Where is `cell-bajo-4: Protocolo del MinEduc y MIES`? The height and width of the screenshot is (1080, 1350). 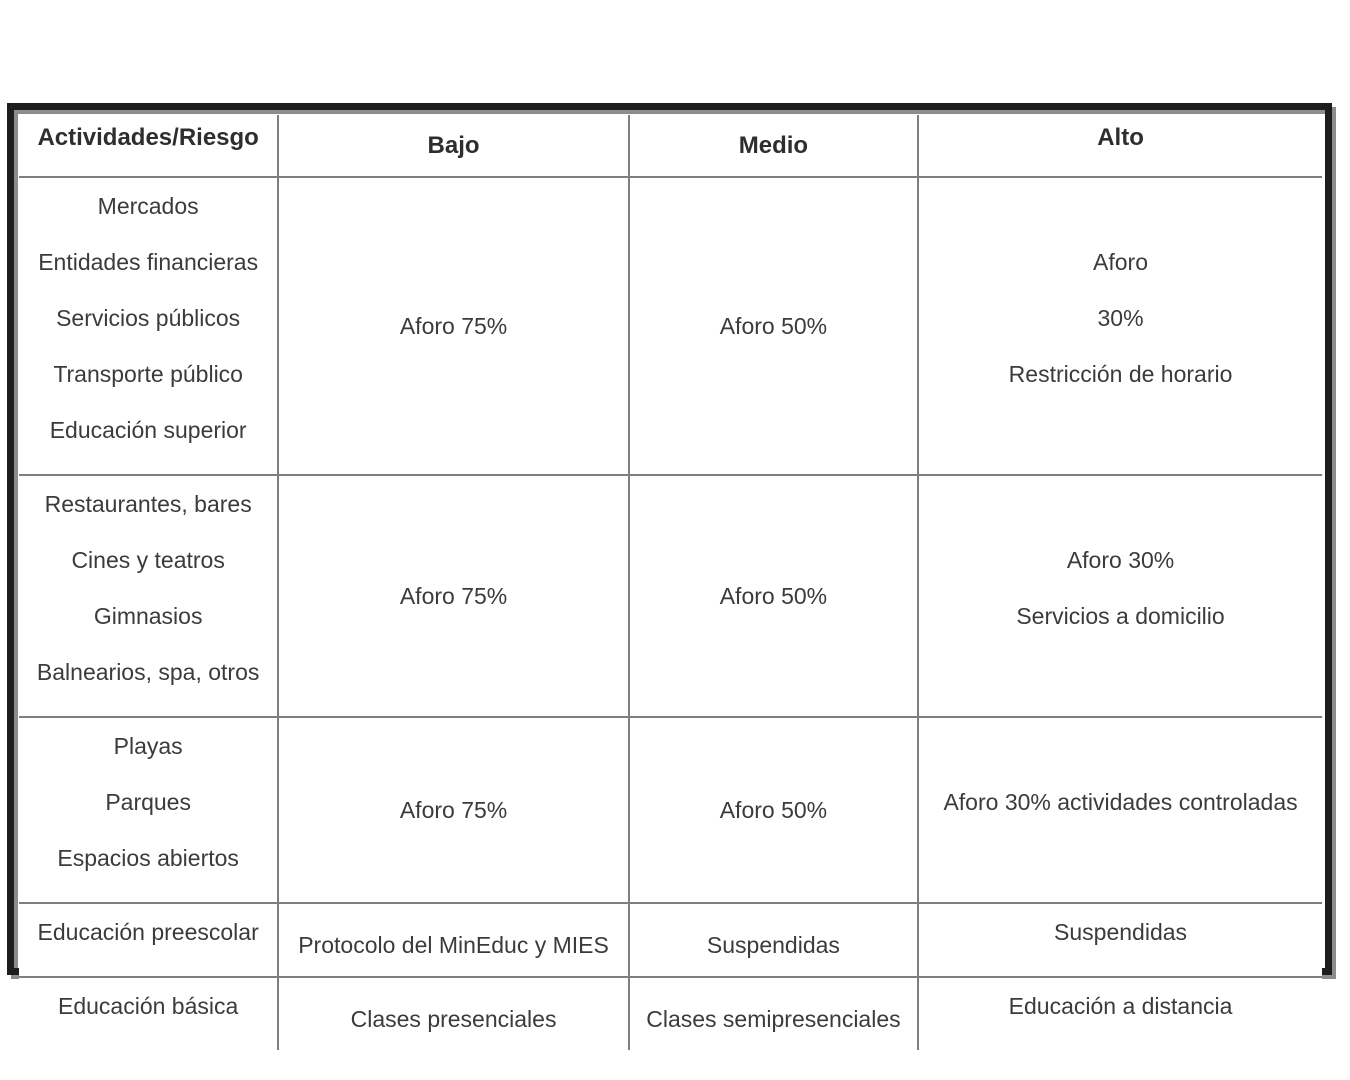
cell-bajo-4: Protocolo del MinEduc y MIES is located at coordinates (453, 940).